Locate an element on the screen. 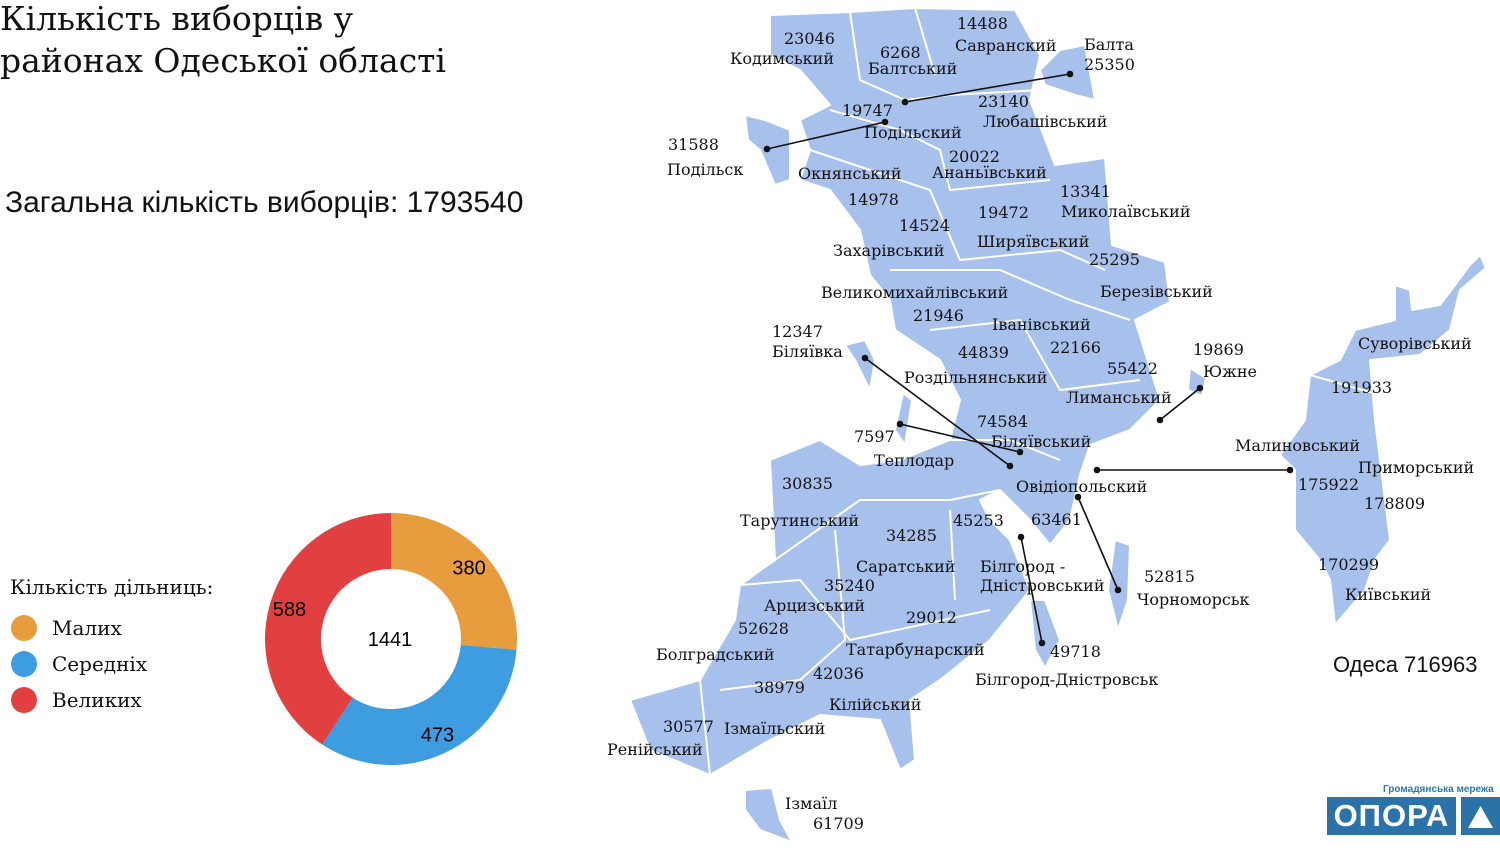 This screenshot has width=1500, height=848. region-voters: 34285 is located at coordinates (911, 535).